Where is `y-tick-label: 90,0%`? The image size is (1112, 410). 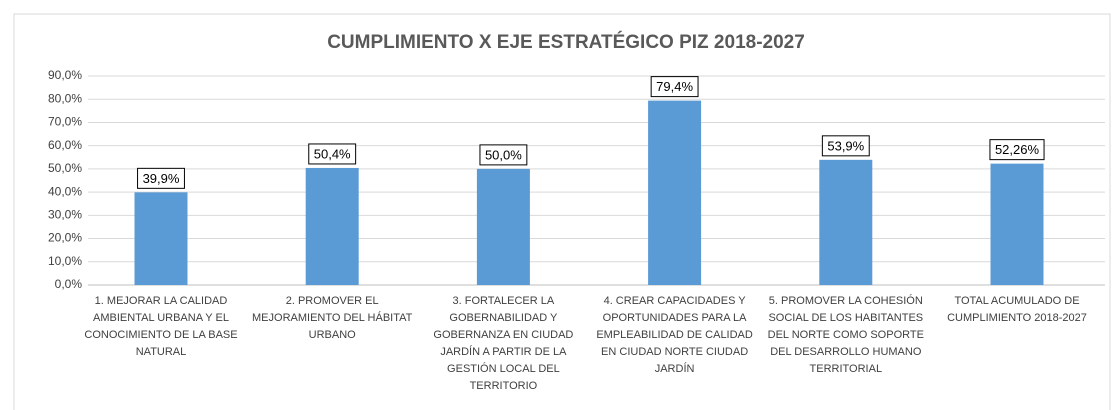
y-tick-label: 90,0% is located at coordinates (65, 75).